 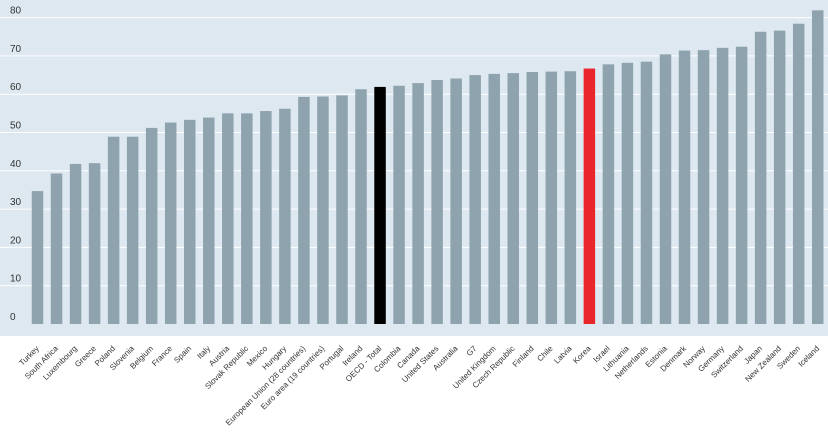 I want to click on y-tick-label: 80, so click(x=16, y=11).